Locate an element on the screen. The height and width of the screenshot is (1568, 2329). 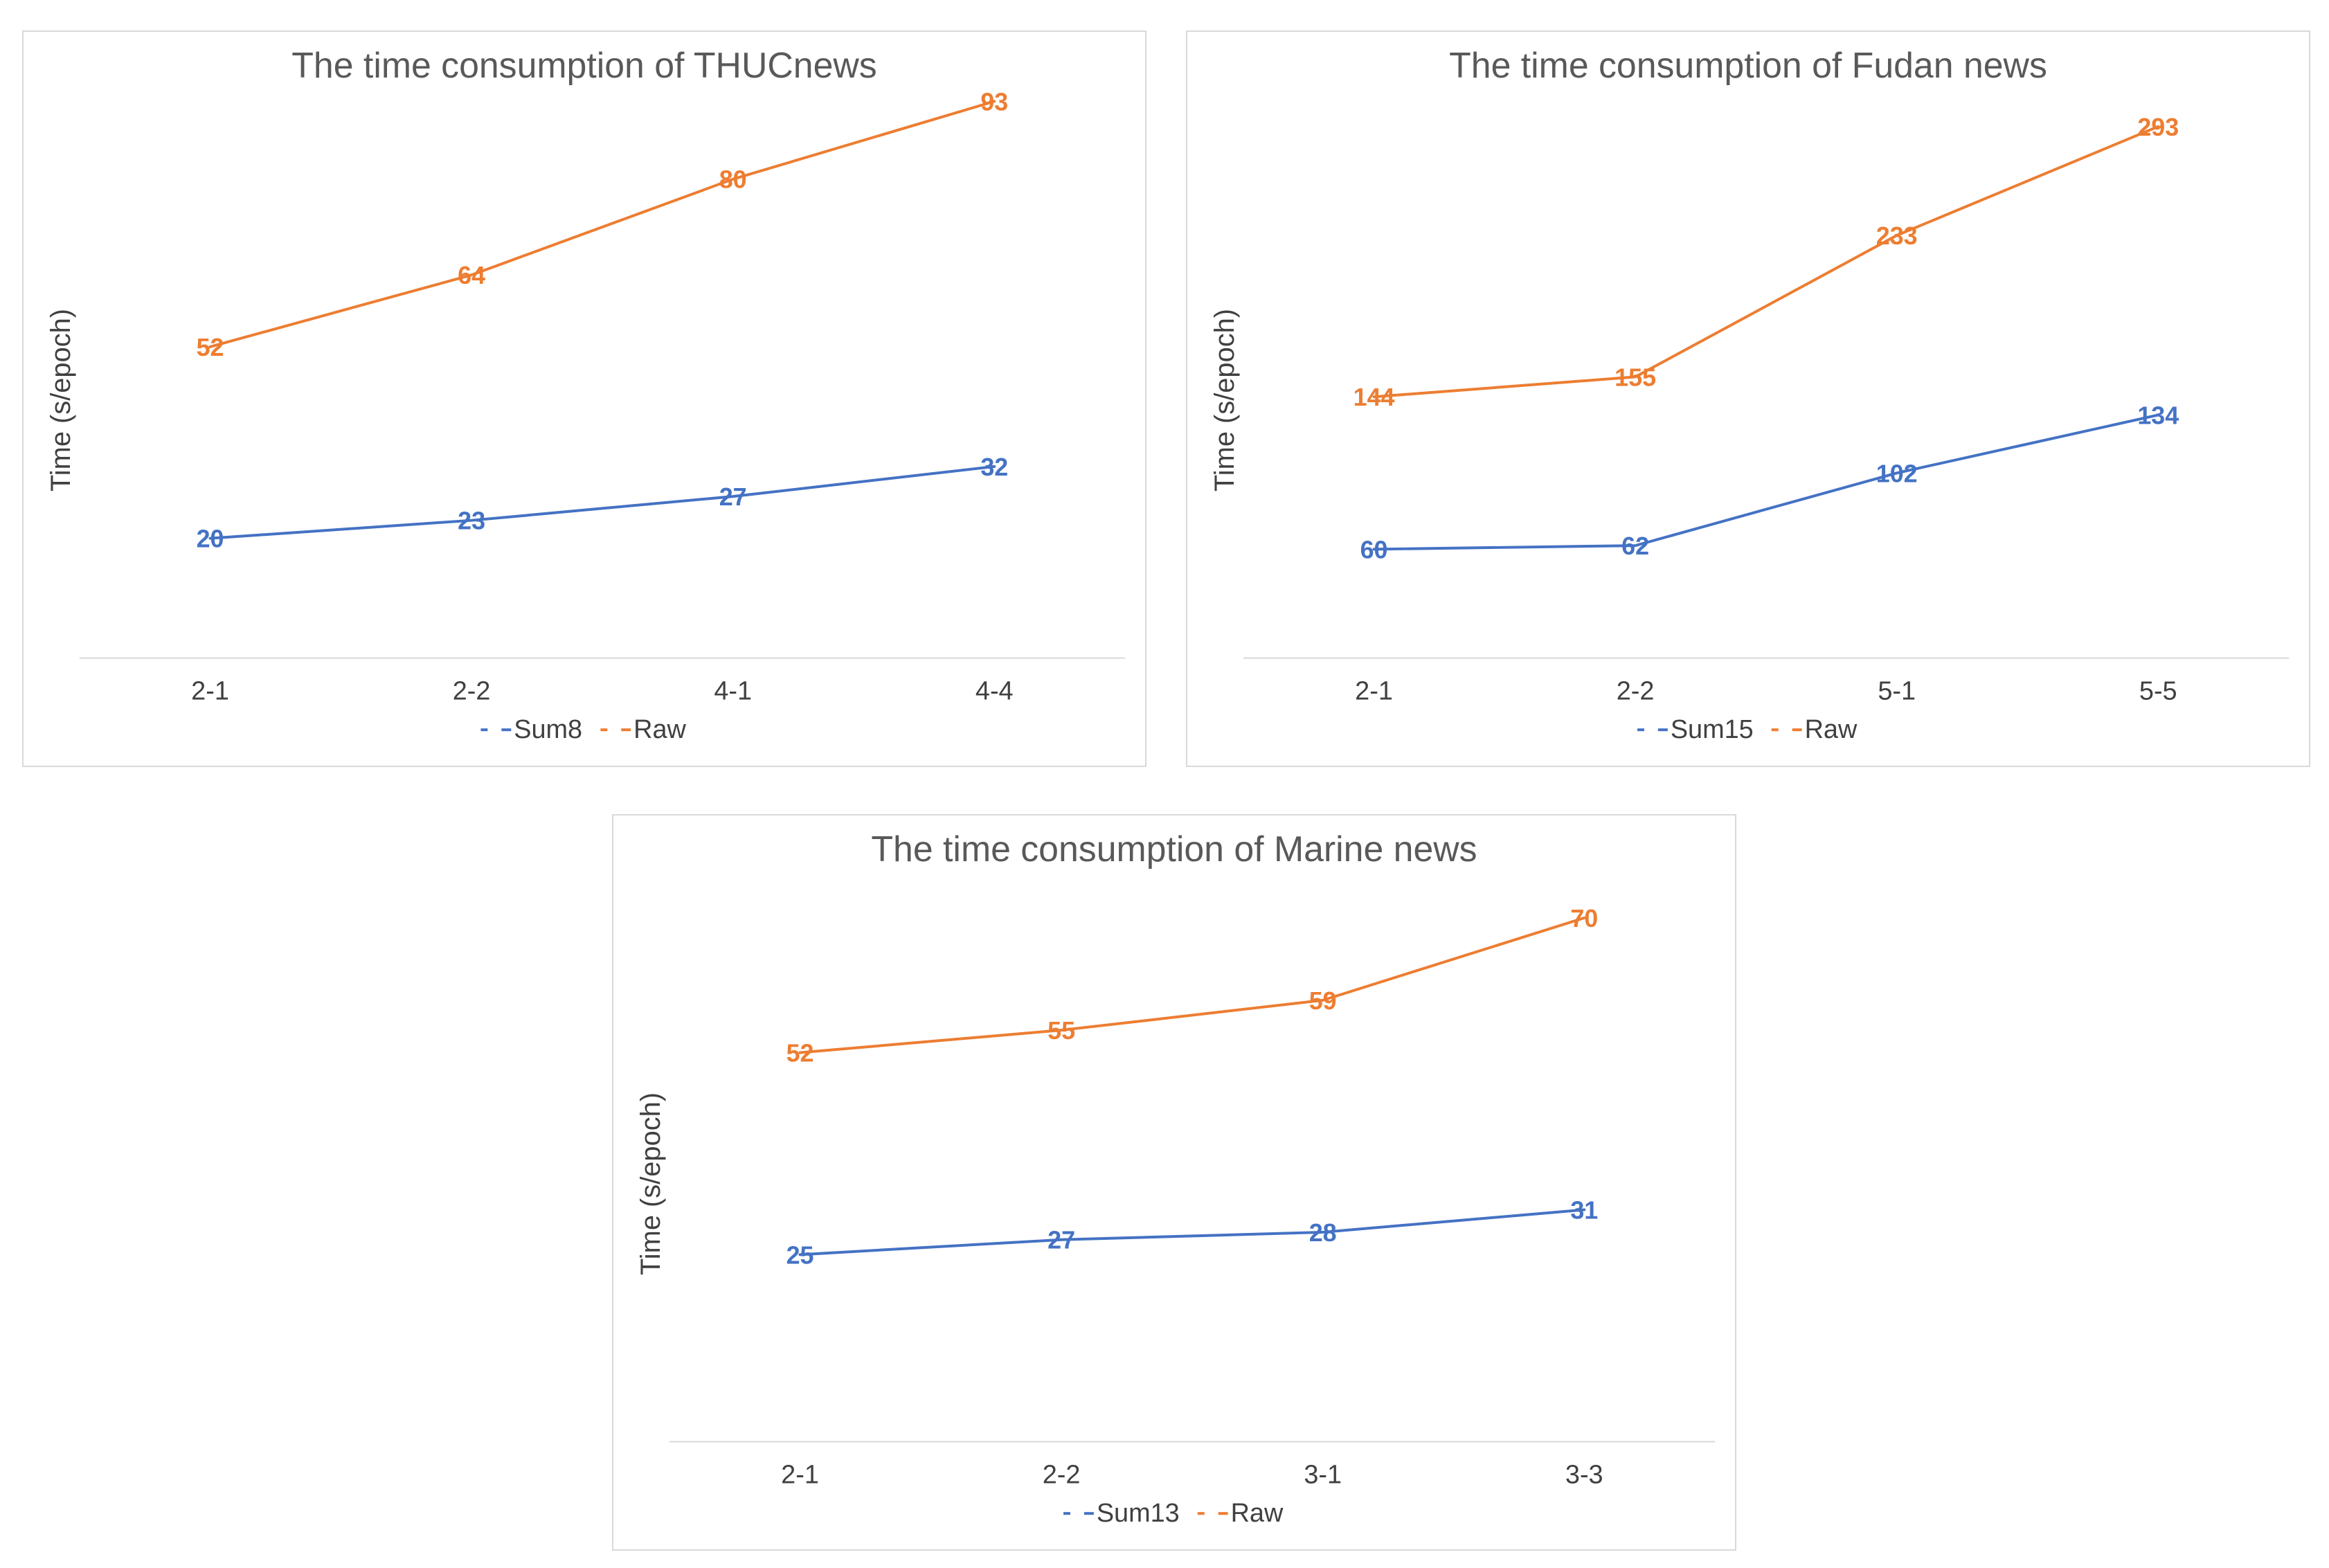
data-label-sum15-2-2: 62 is located at coordinates (1635, 546).